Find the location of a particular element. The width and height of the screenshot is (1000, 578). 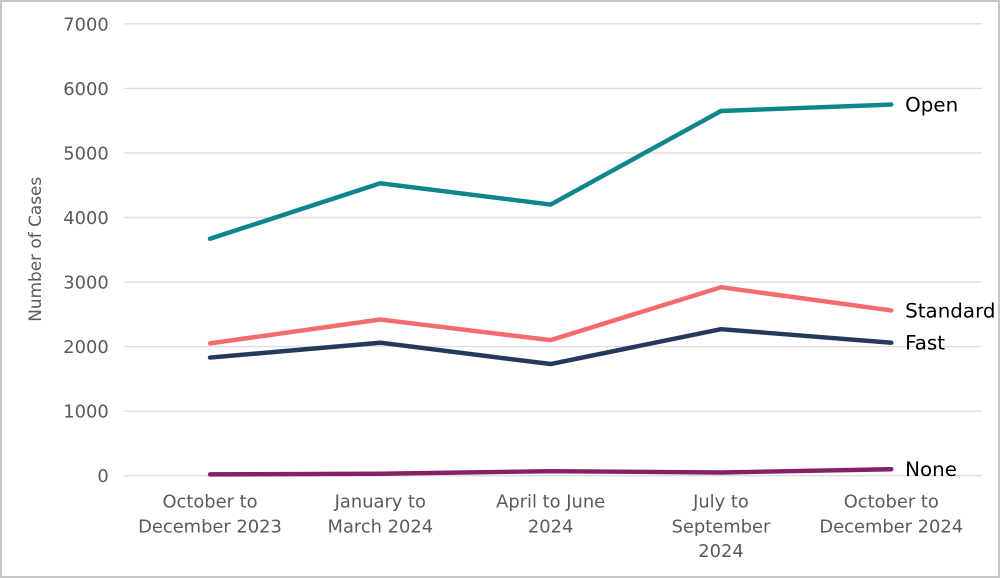

x-tick-label: October to December 2024 is located at coordinates (891, 514).